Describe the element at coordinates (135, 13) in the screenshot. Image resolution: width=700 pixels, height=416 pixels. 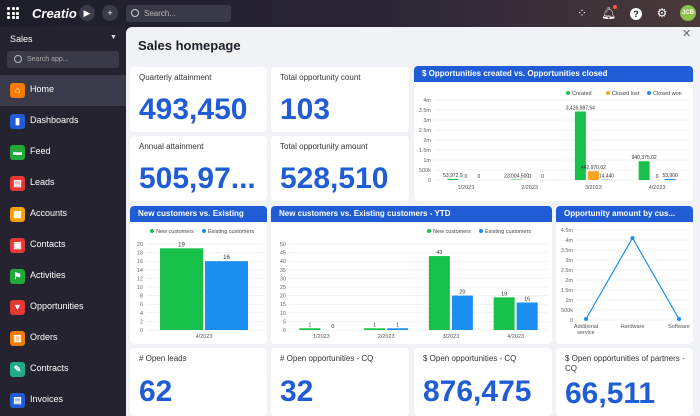
I see `search-icon` at that location.